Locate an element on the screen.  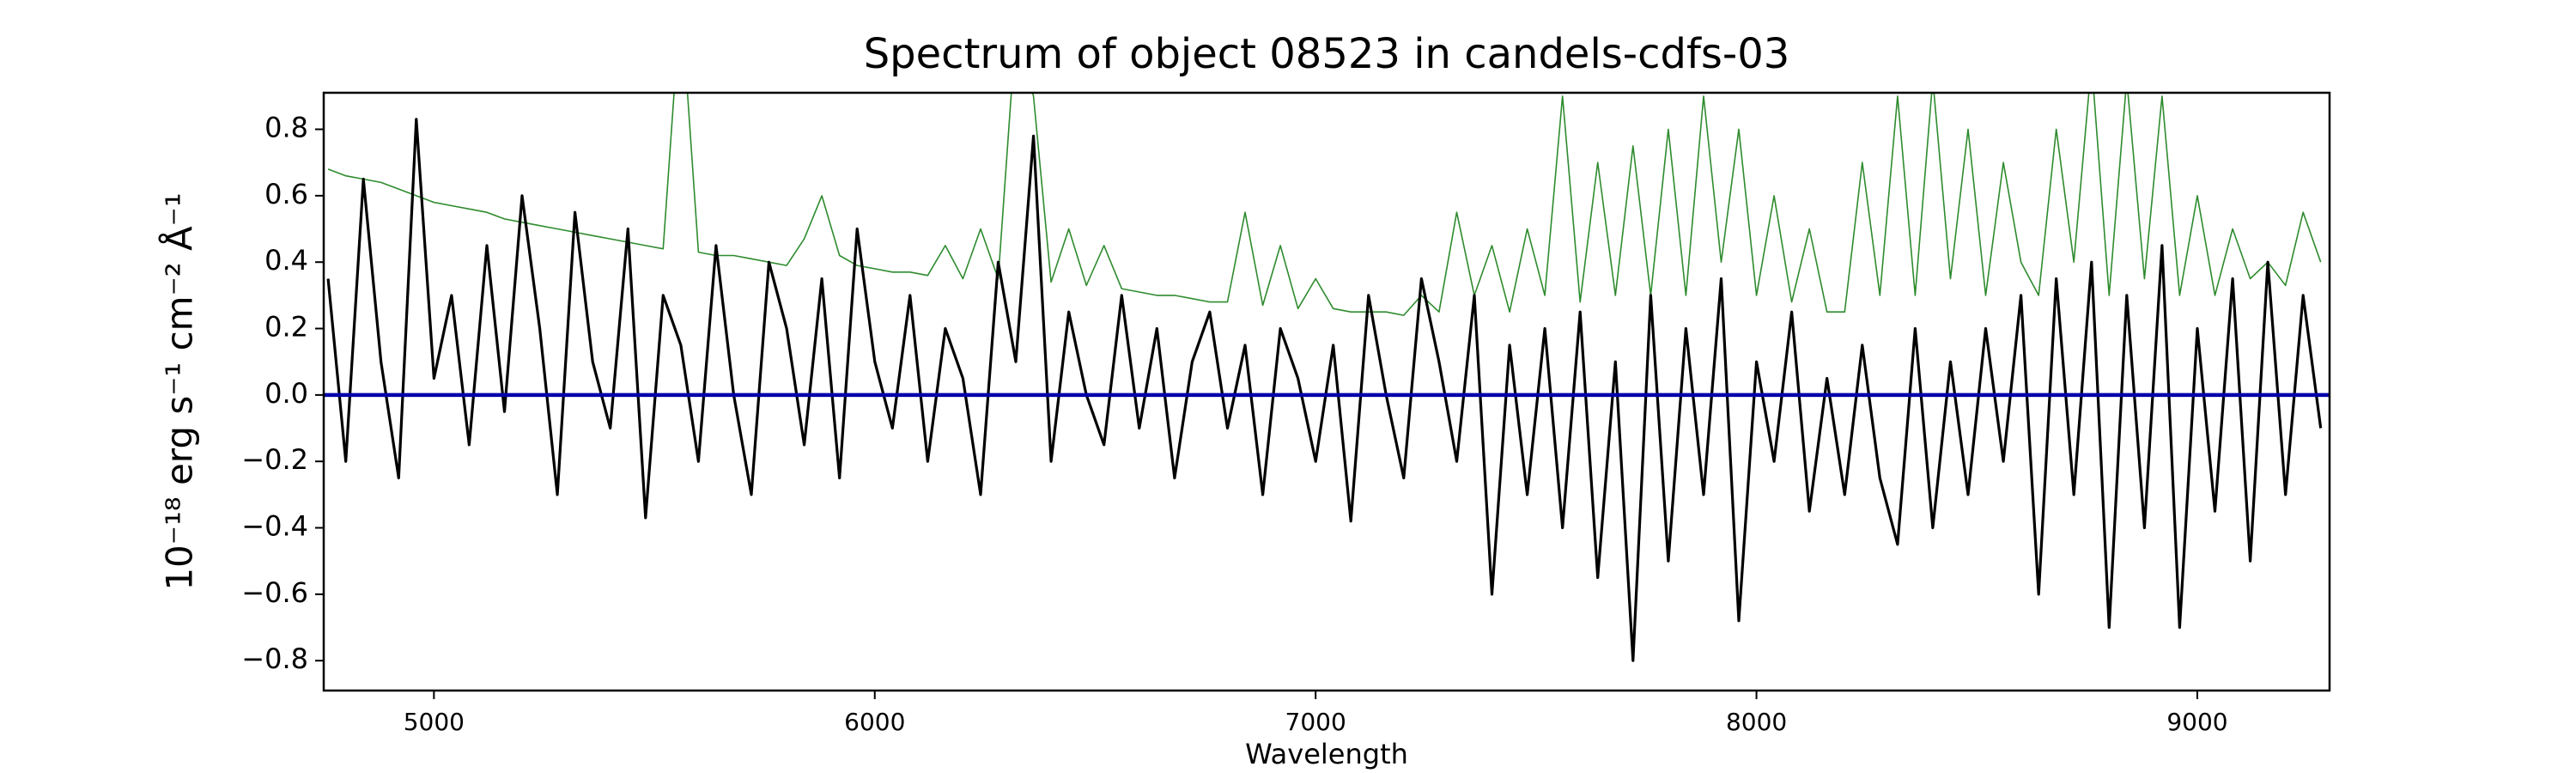
y-tick-label: 0.0 is located at coordinates (286, 393).